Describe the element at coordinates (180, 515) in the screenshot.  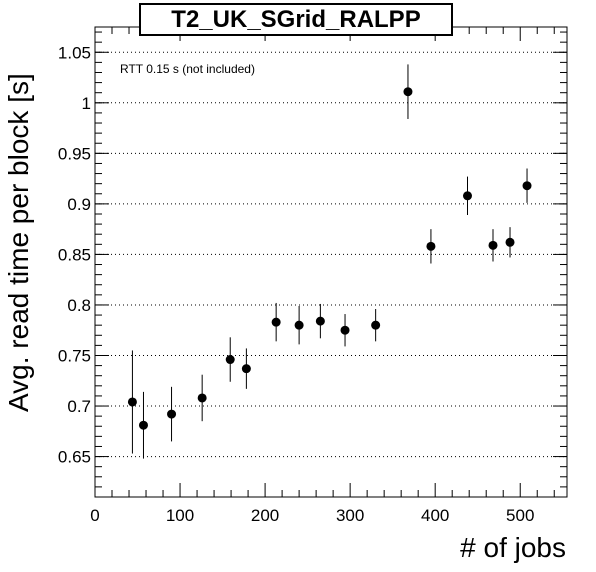
I see `x-tick-label: 100` at that location.